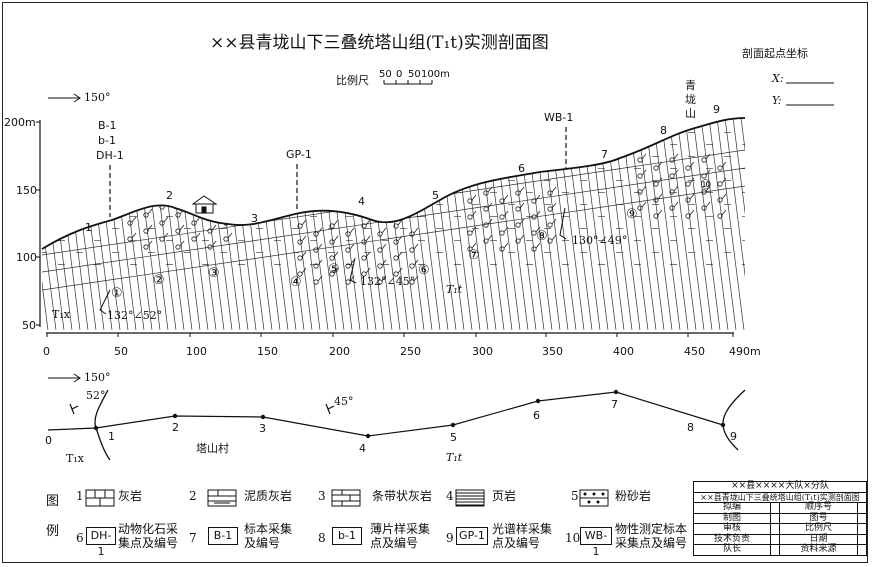 The image size is (872, 567). What do you see at coordinates (732, 529) in the screenshot?
I see `title-block-cell: 审核` at bounding box center [732, 529].